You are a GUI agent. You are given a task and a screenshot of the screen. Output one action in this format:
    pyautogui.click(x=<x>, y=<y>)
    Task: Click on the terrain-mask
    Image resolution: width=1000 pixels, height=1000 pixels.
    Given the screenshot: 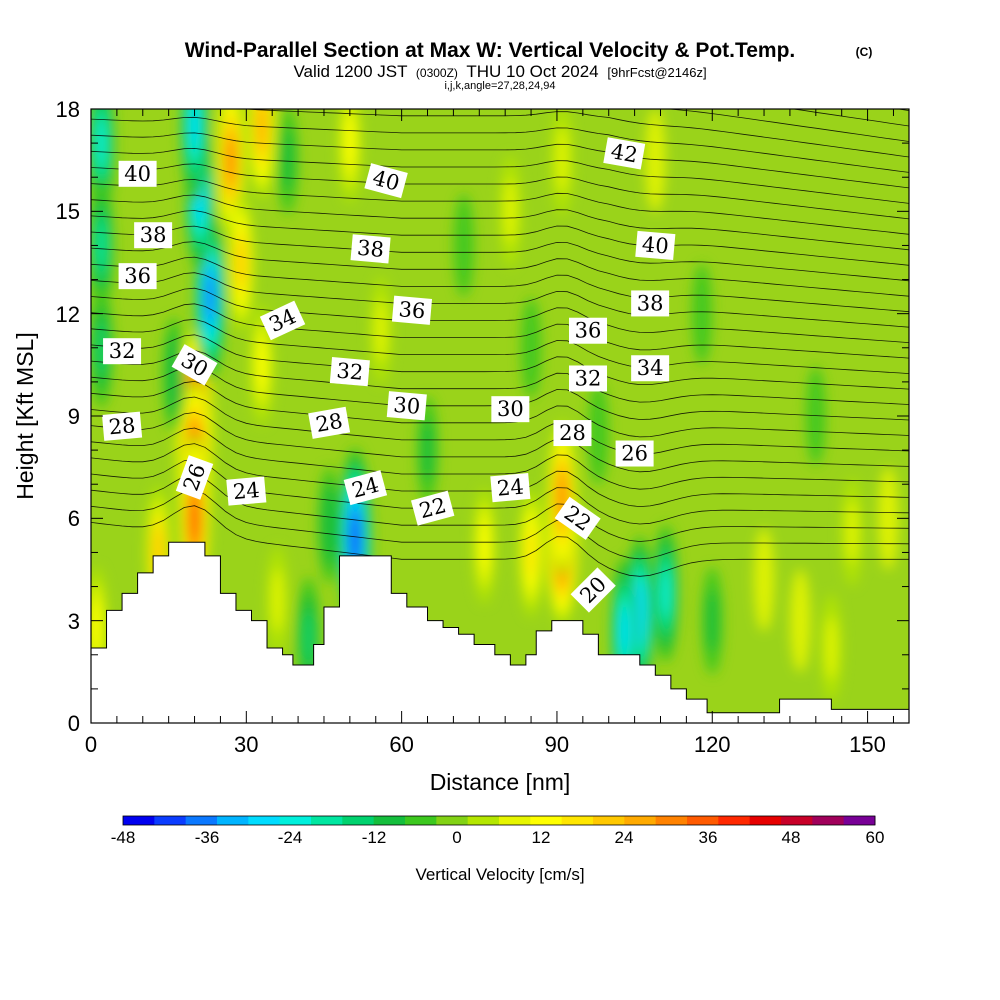 What is the action you would take?
    pyautogui.click(x=500, y=632)
    